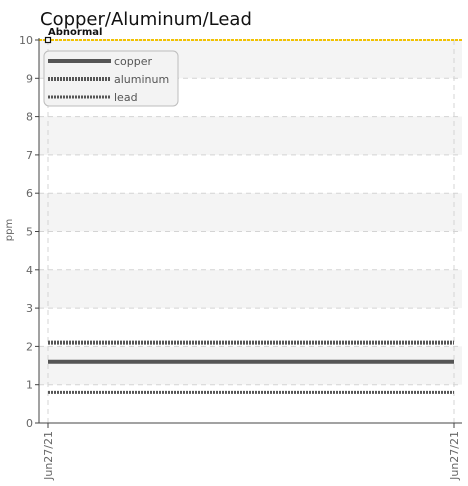  I want to click on series-group, so click(251, 367).